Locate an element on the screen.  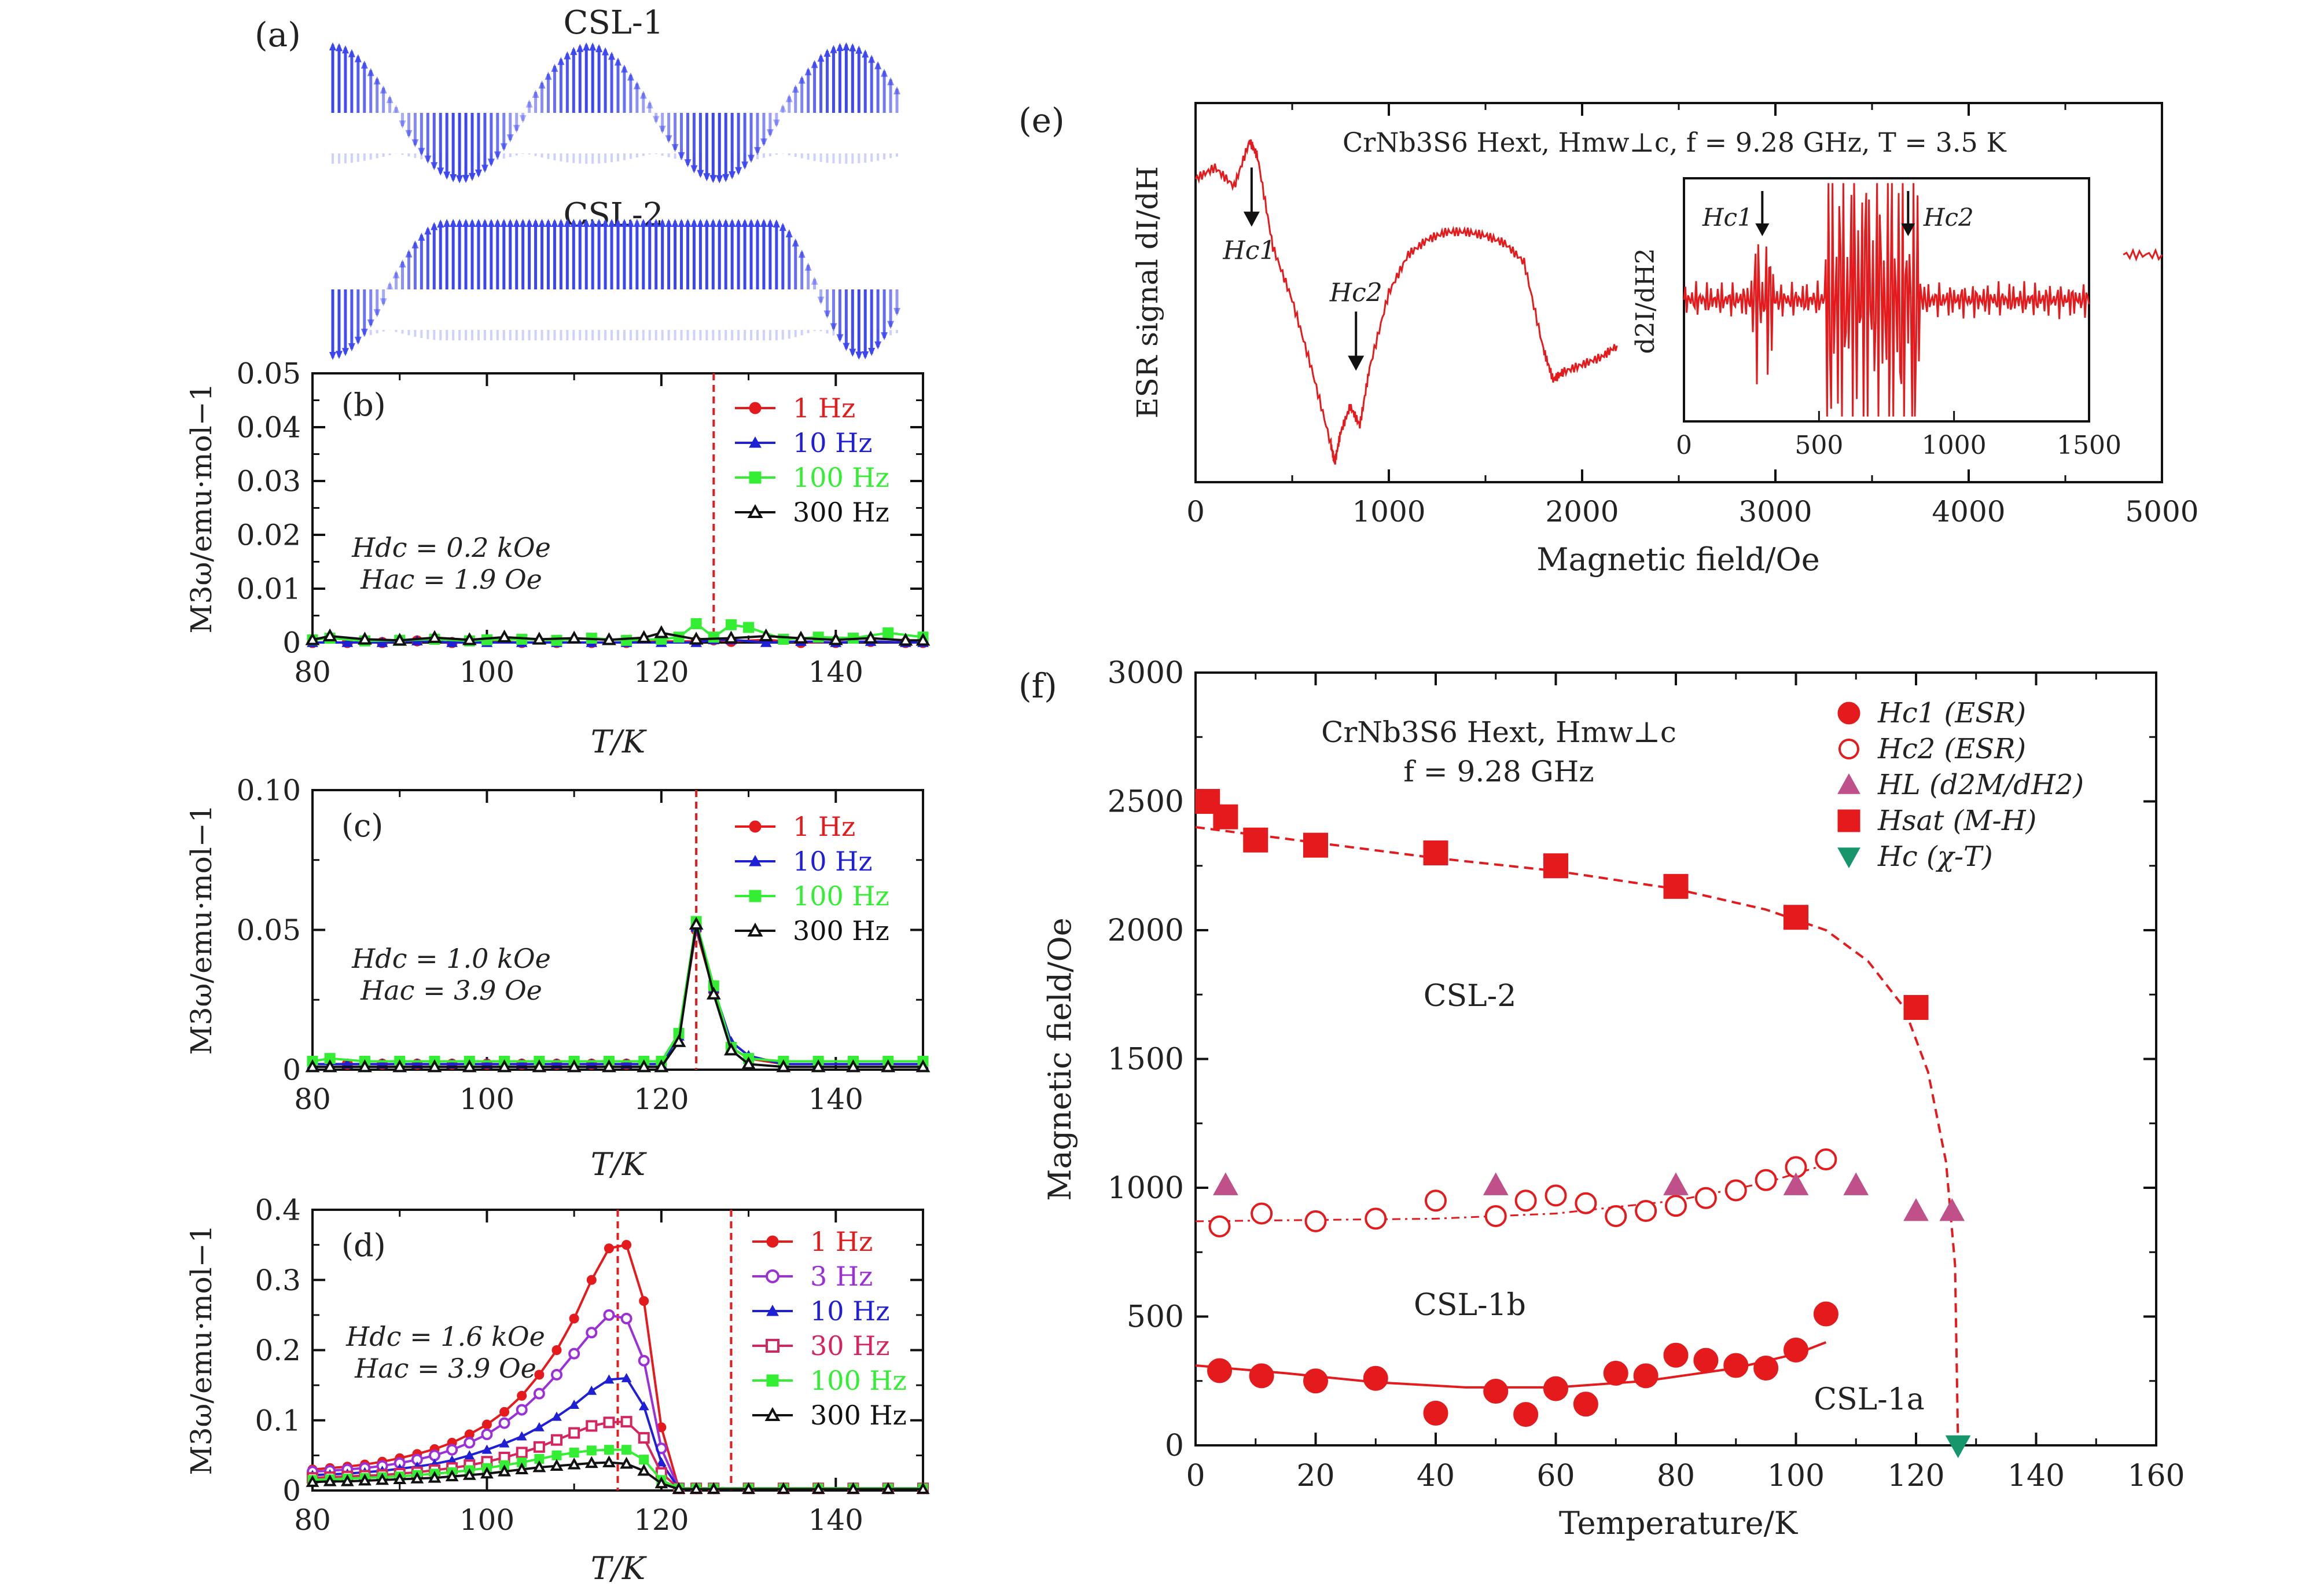
panel-a-label: (a) is located at coordinates (278, 34).